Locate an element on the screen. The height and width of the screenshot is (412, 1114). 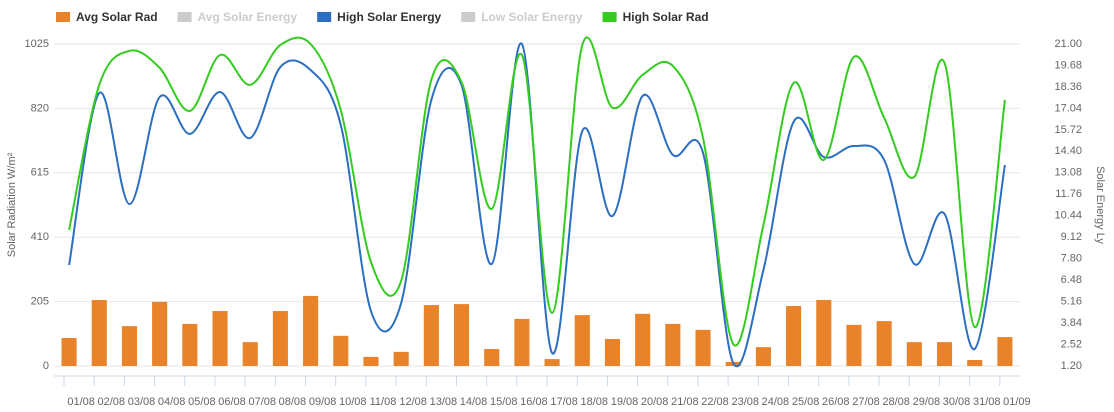
x-tick-label: 08/08 is located at coordinates (293, 402).